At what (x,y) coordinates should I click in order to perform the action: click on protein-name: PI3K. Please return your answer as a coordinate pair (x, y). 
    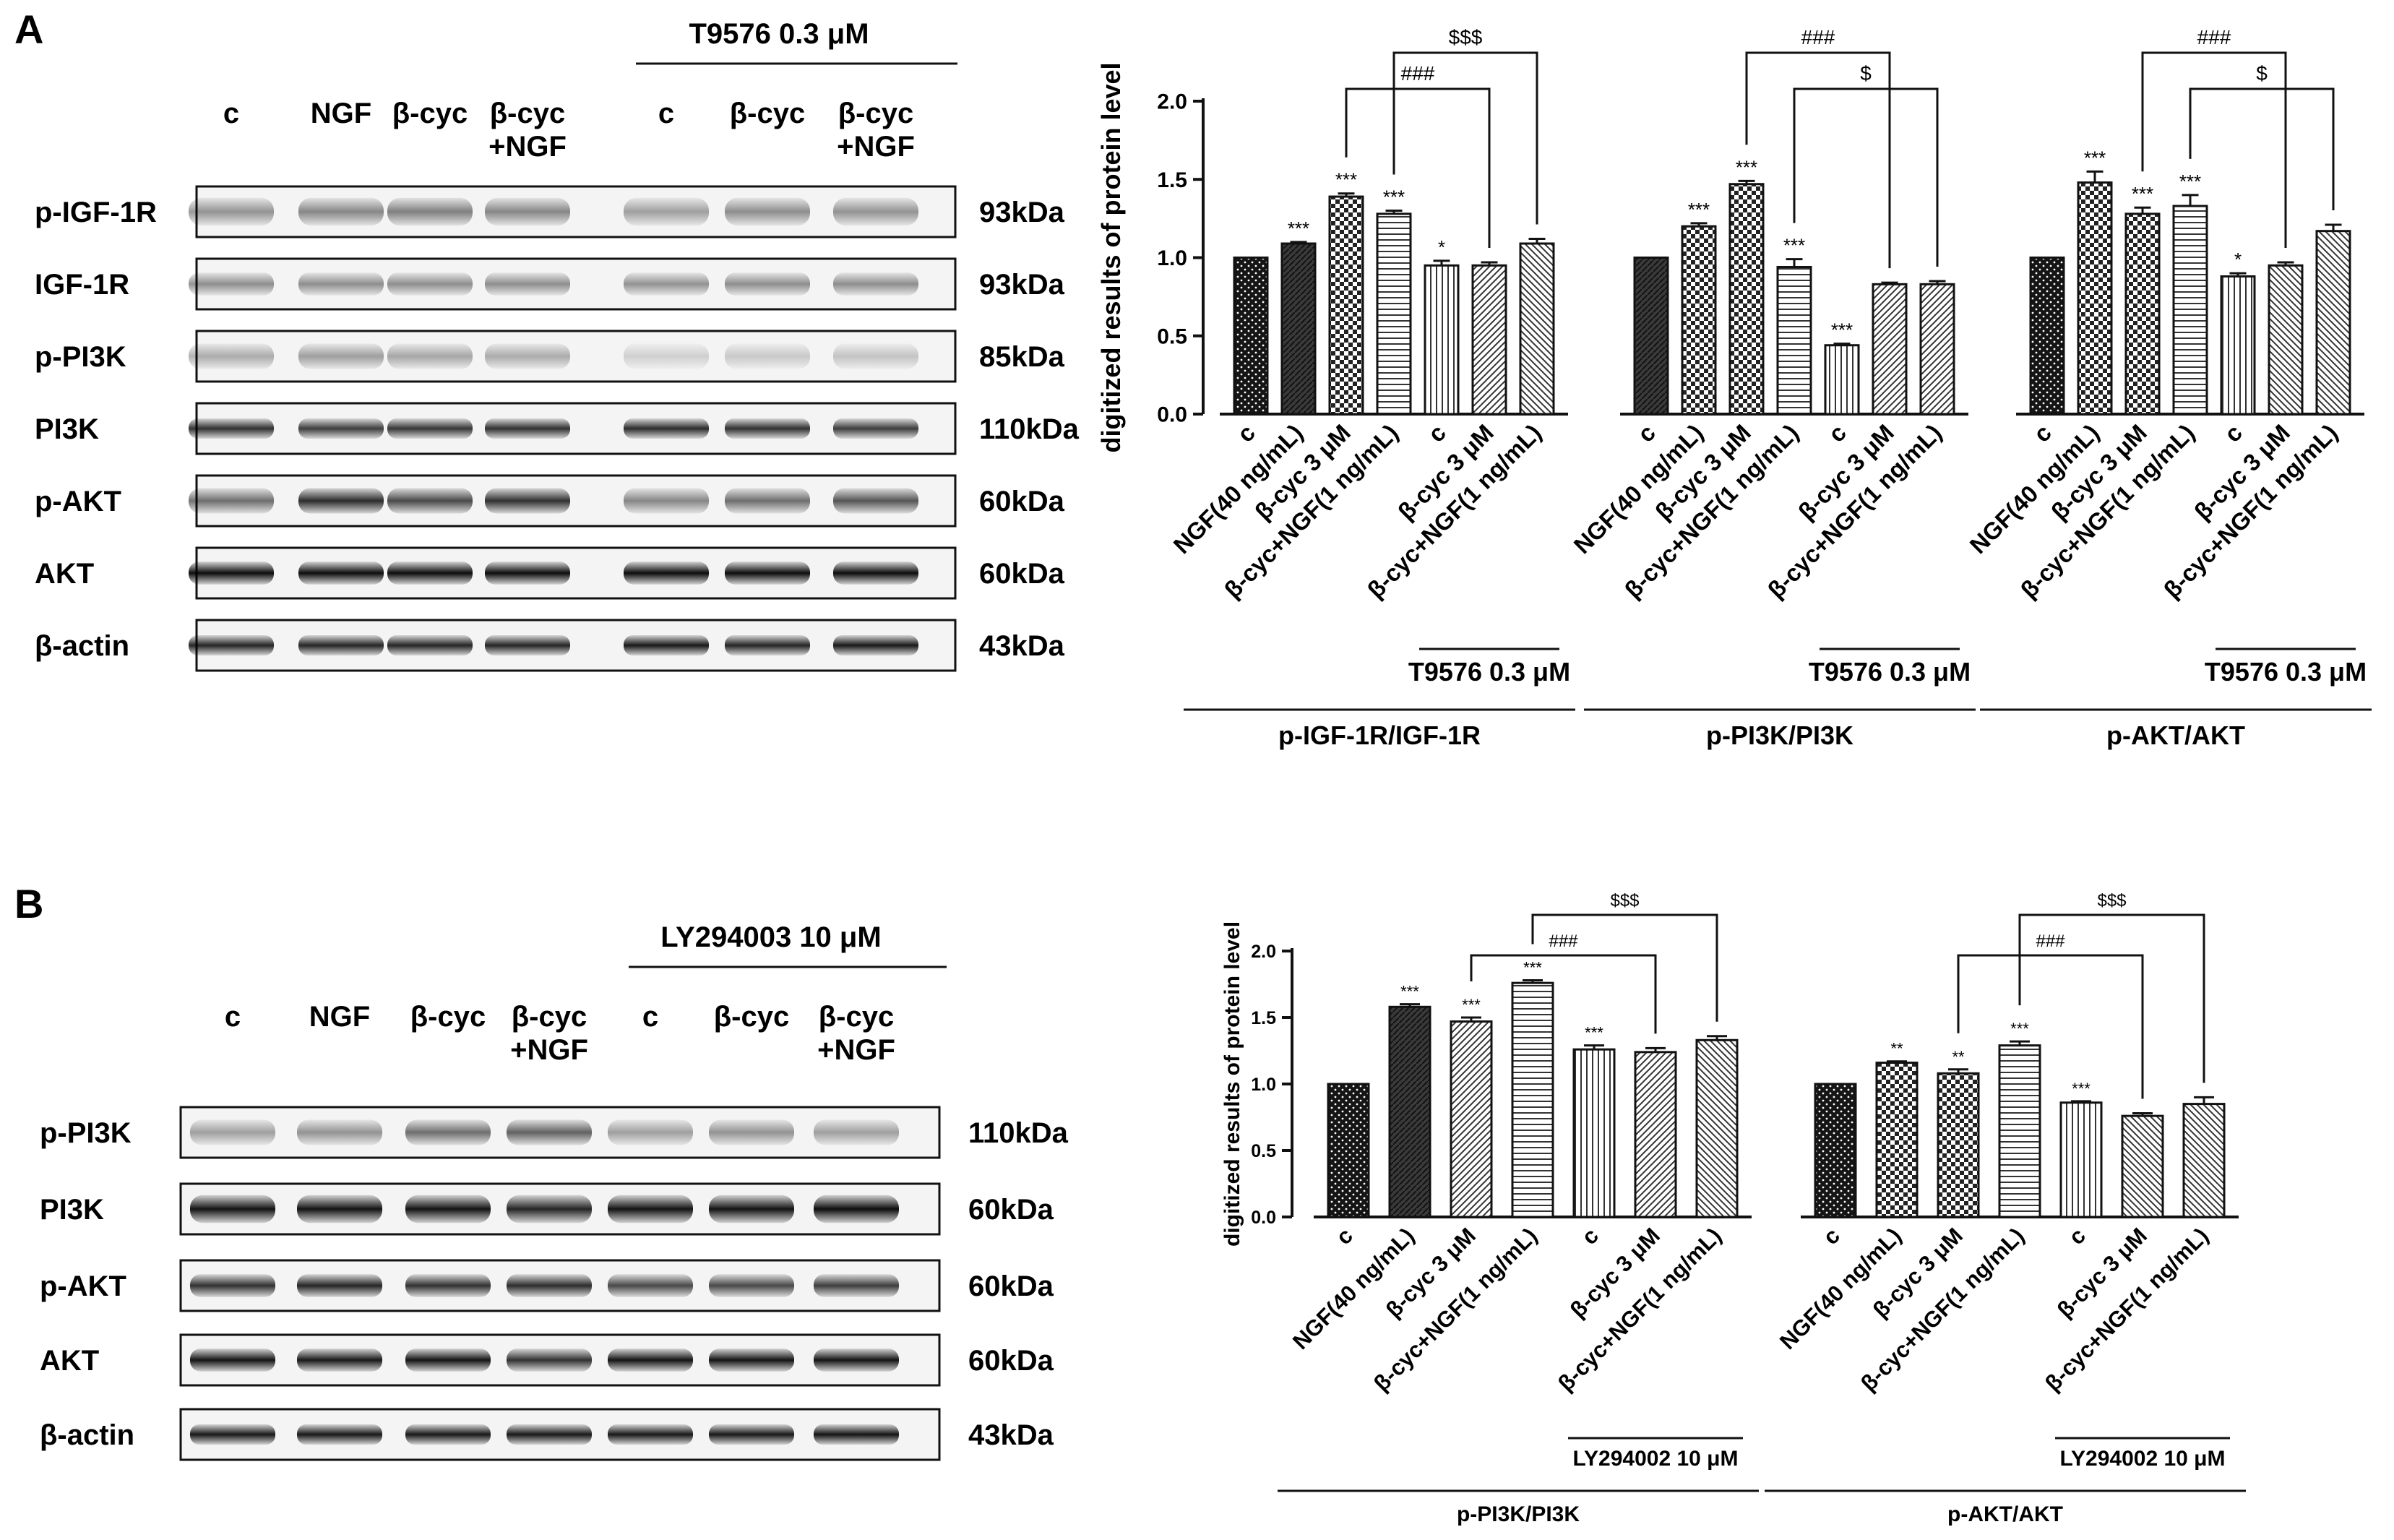
    Looking at the image, I should click on (67, 429).